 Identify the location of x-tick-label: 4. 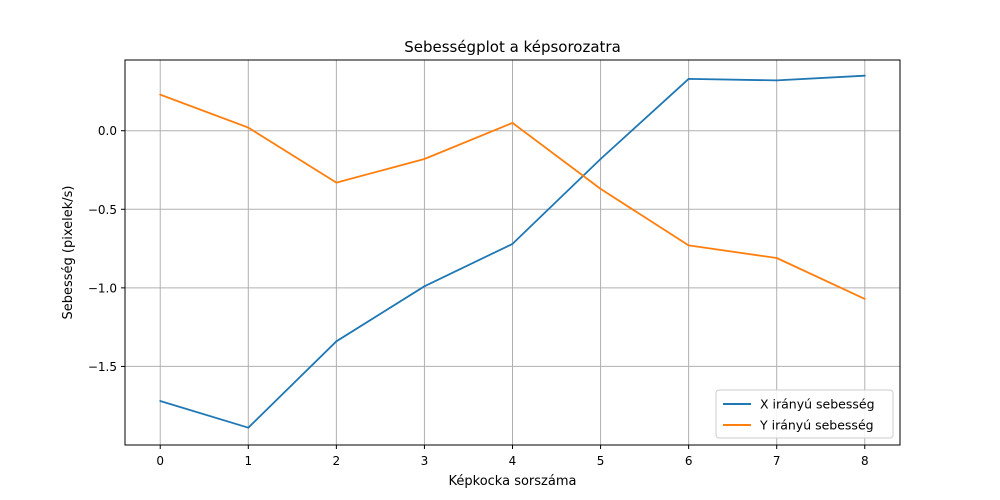
(513, 461).